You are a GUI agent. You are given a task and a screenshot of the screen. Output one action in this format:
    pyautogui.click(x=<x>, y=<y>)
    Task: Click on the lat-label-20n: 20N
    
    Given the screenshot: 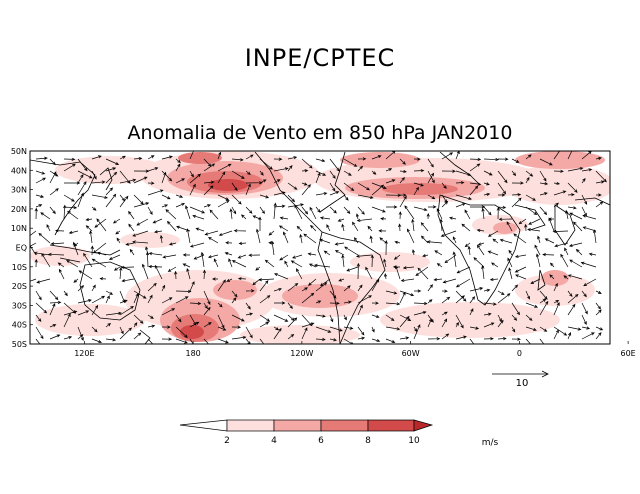 What is the action you would take?
    pyautogui.click(x=19, y=209)
    